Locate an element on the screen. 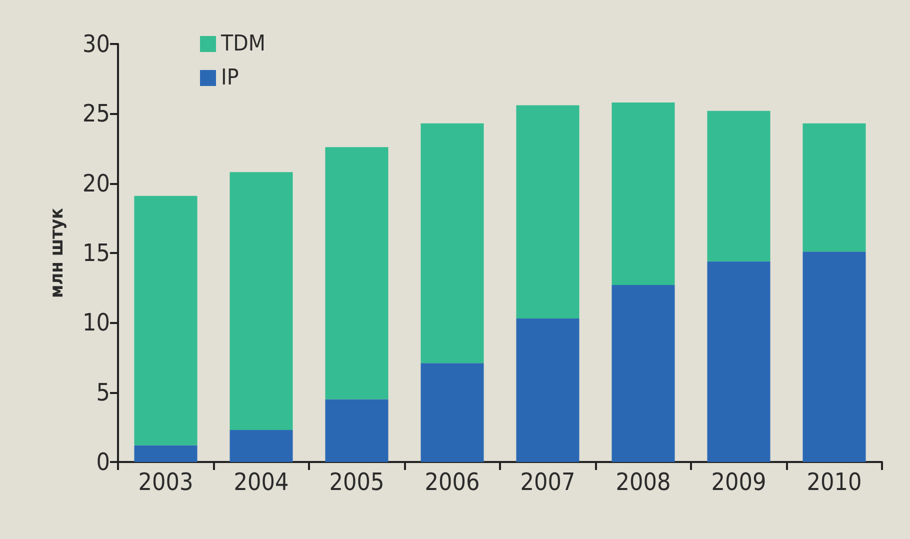 The height and width of the screenshot is (539, 910). x-tick-label: 2005 is located at coordinates (356, 482).